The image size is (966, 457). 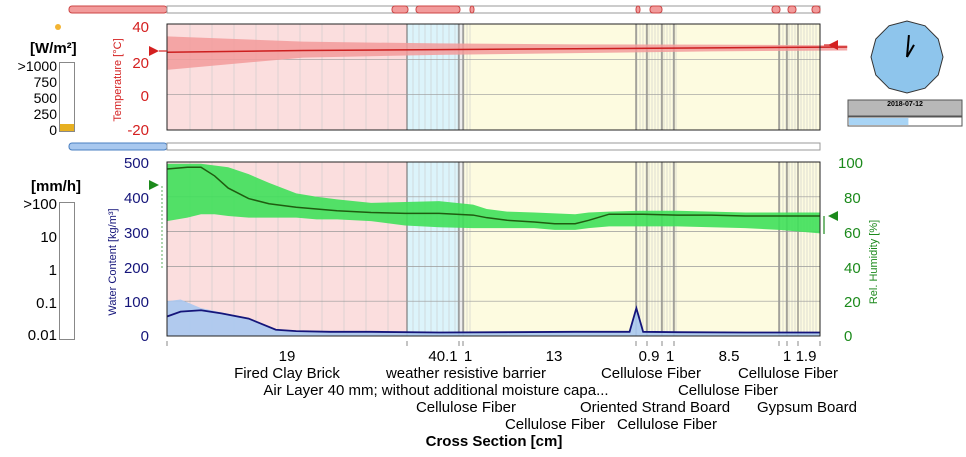 What do you see at coordinates (852, 233) in the screenshot?
I see `rh-tick-60: 60` at bounding box center [852, 233].